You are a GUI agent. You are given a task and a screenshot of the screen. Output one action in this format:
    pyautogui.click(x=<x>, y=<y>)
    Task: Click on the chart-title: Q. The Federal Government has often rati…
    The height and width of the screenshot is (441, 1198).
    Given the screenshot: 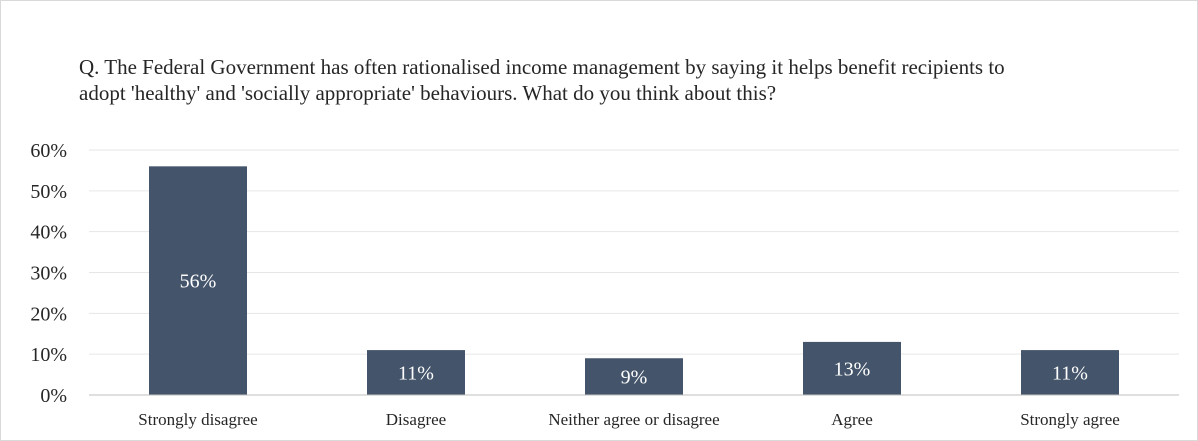 What is the action you would take?
    pyautogui.click(x=542, y=80)
    